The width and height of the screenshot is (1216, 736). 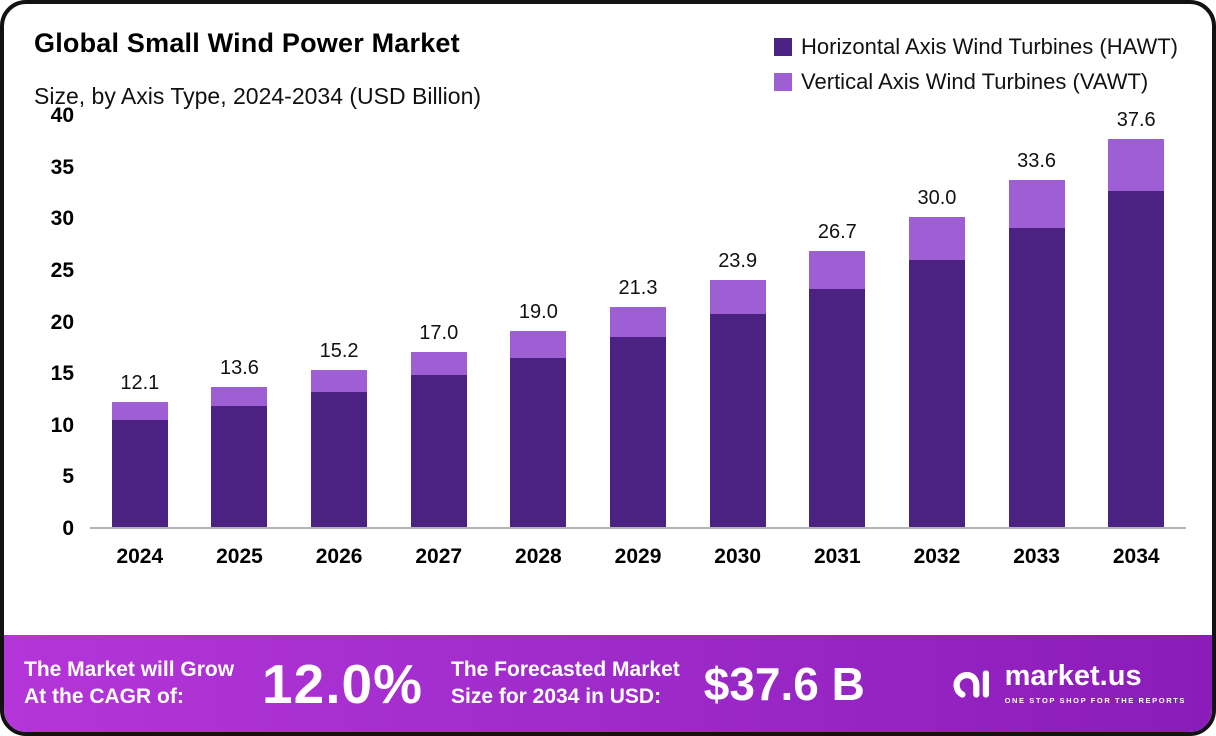 I want to click on bar-column: 15.2, so click(x=339, y=433).